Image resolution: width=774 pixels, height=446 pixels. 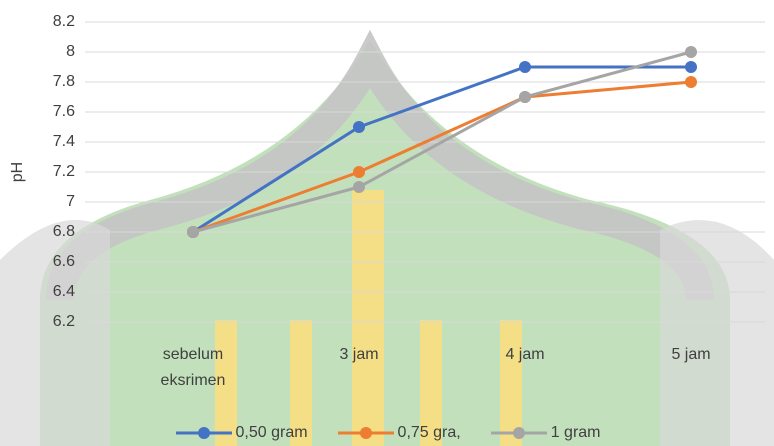 I want to click on x-tick-label: sebelum eksrimen, so click(x=193, y=367).